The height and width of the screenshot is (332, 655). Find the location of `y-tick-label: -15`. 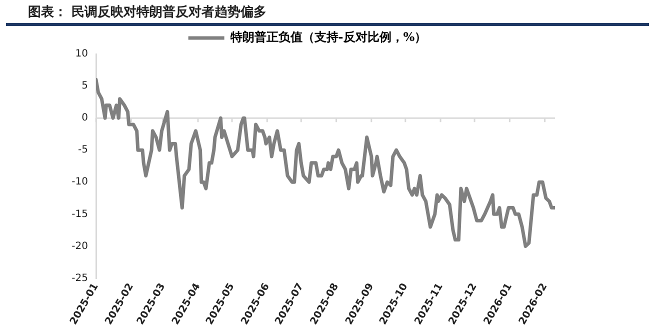

y-tick-label: -15 is located at coordinates (80, 214).